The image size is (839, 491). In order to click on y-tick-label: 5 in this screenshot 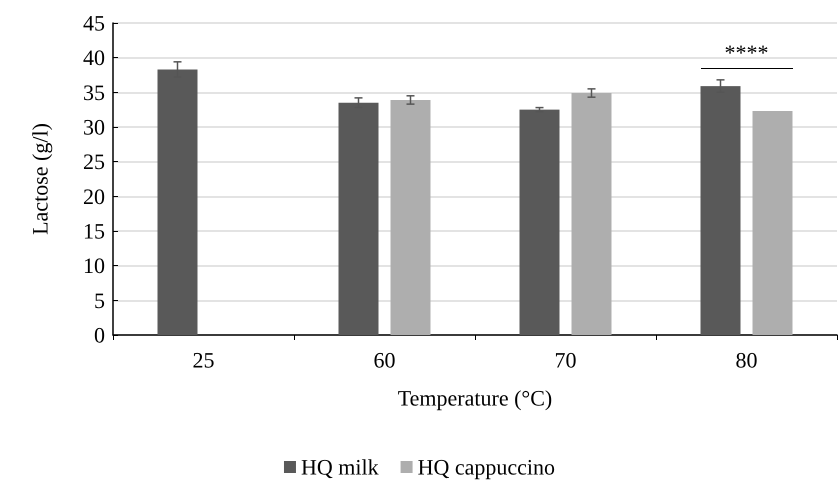, I will do `click(99, 300)`.